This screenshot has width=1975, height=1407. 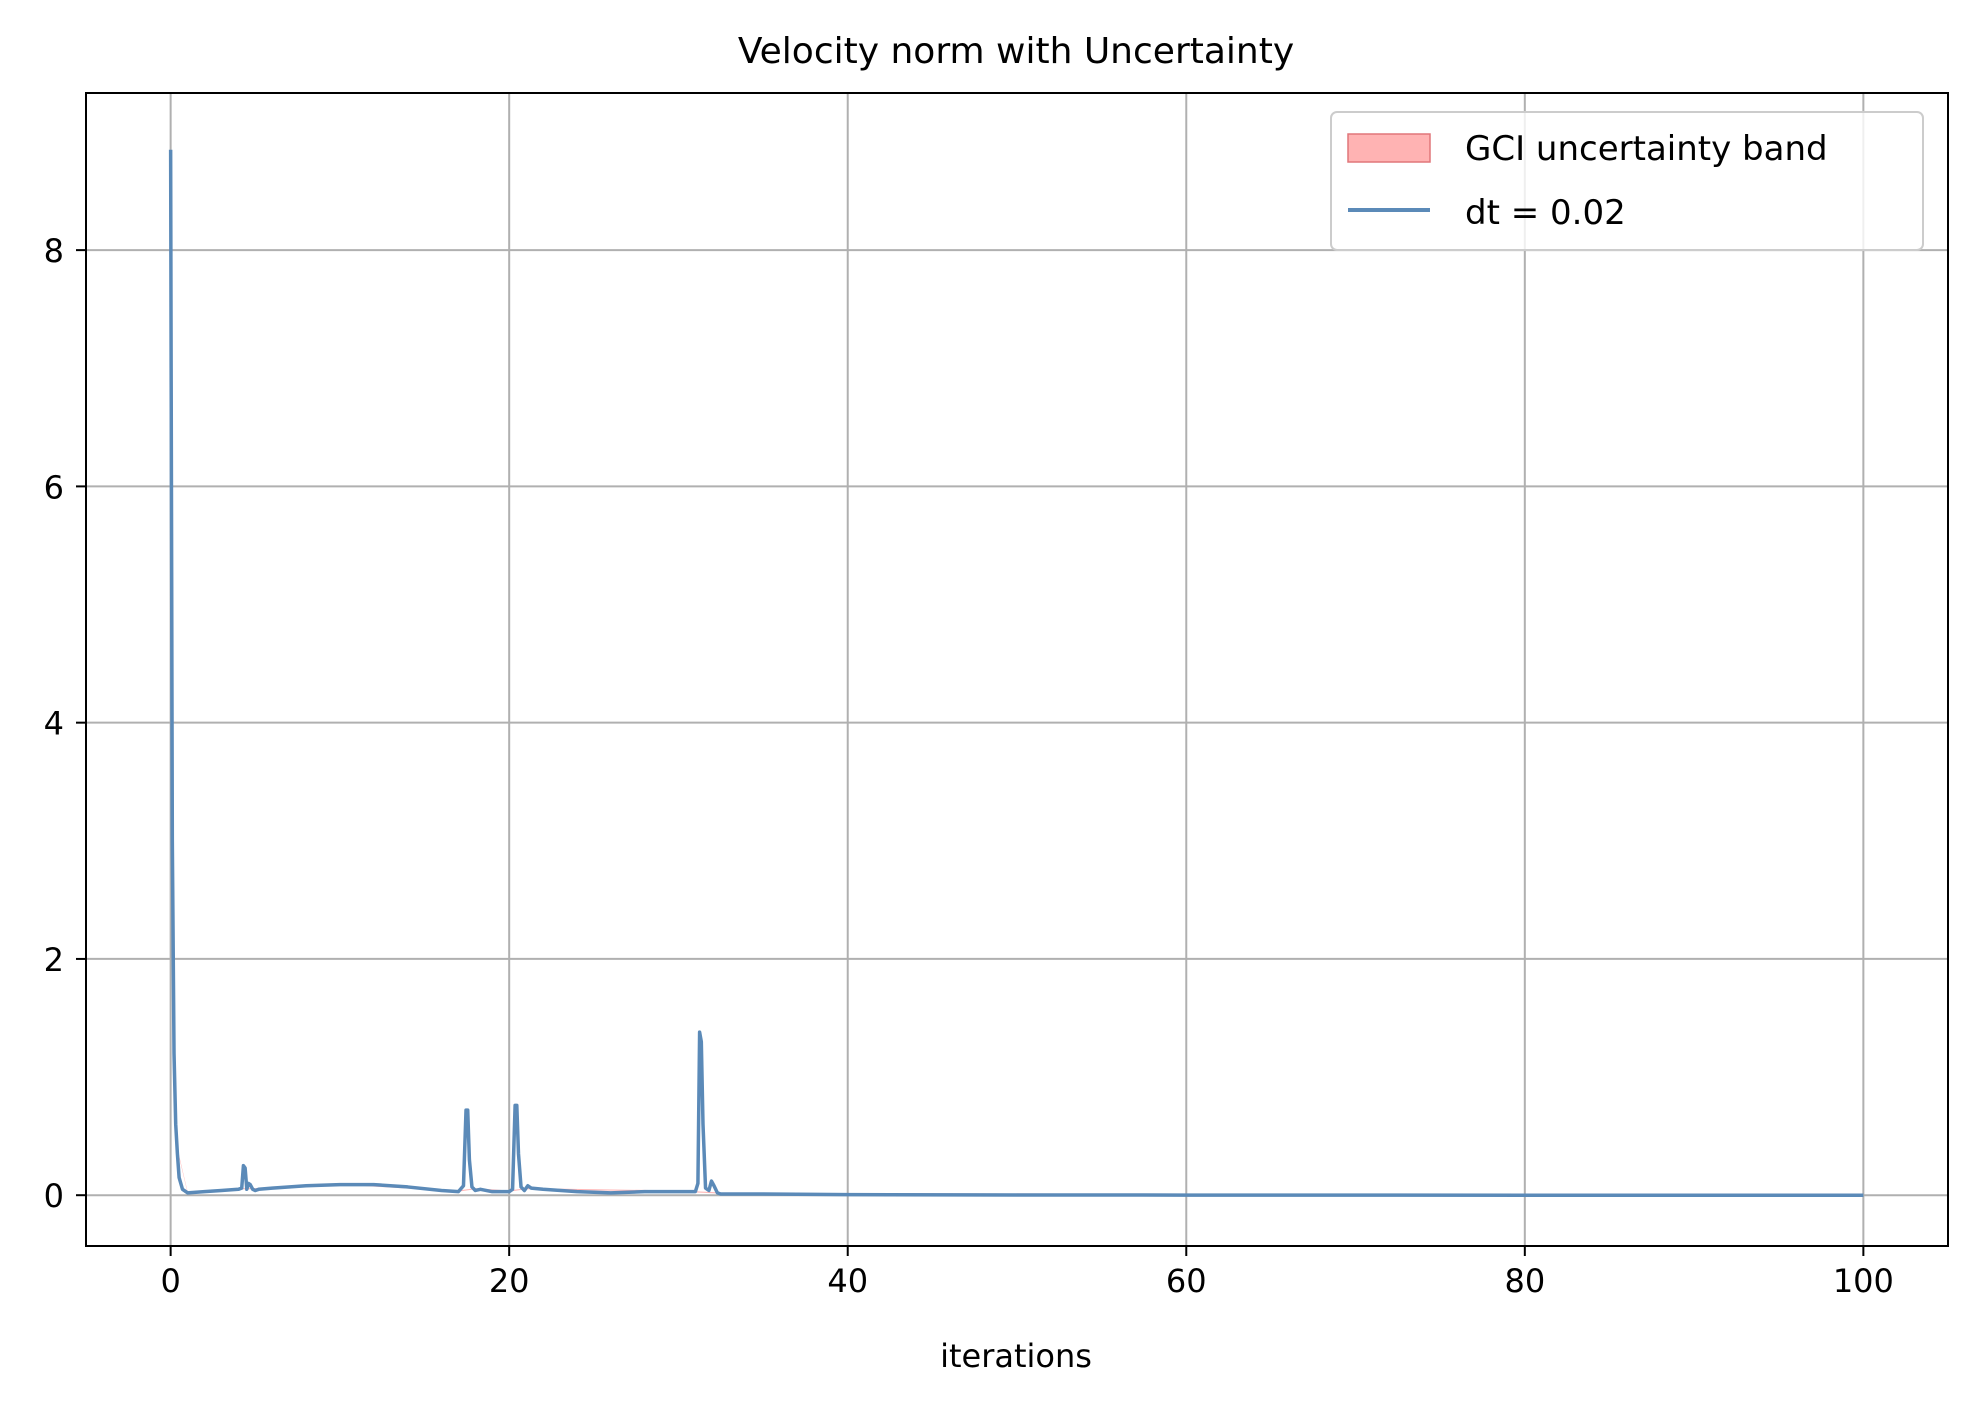 What do you see at coordinates (509, 1281) in the screenshot?
I see `x-tick-label: 20` at bounding box center [509, 1281].